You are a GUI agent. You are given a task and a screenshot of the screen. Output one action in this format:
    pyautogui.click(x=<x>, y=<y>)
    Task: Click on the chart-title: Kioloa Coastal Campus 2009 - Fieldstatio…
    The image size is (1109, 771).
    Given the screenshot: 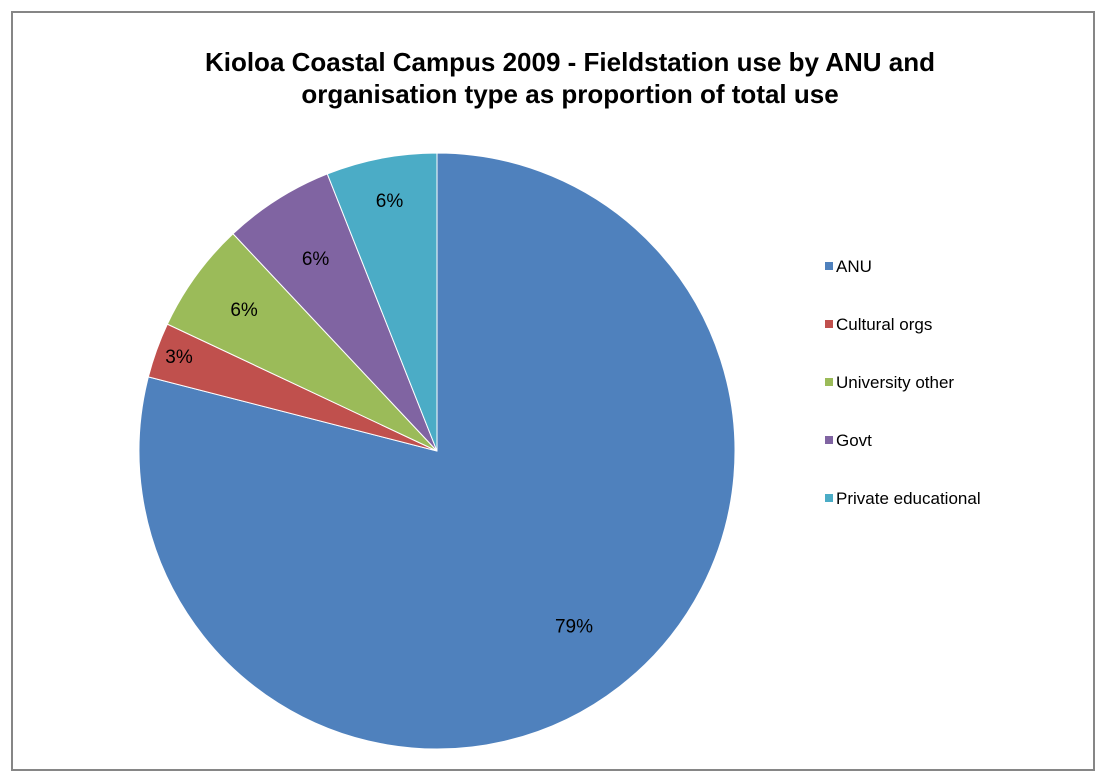 What is the action you would take?
    pyautogui.click(x=570, y=78)
    